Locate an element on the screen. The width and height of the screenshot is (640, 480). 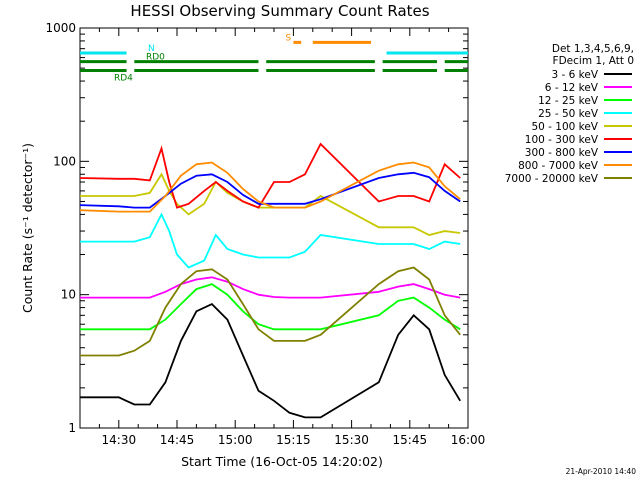
legend-header: FDecim 1, Att 0 is located at coordinates (593, 61).